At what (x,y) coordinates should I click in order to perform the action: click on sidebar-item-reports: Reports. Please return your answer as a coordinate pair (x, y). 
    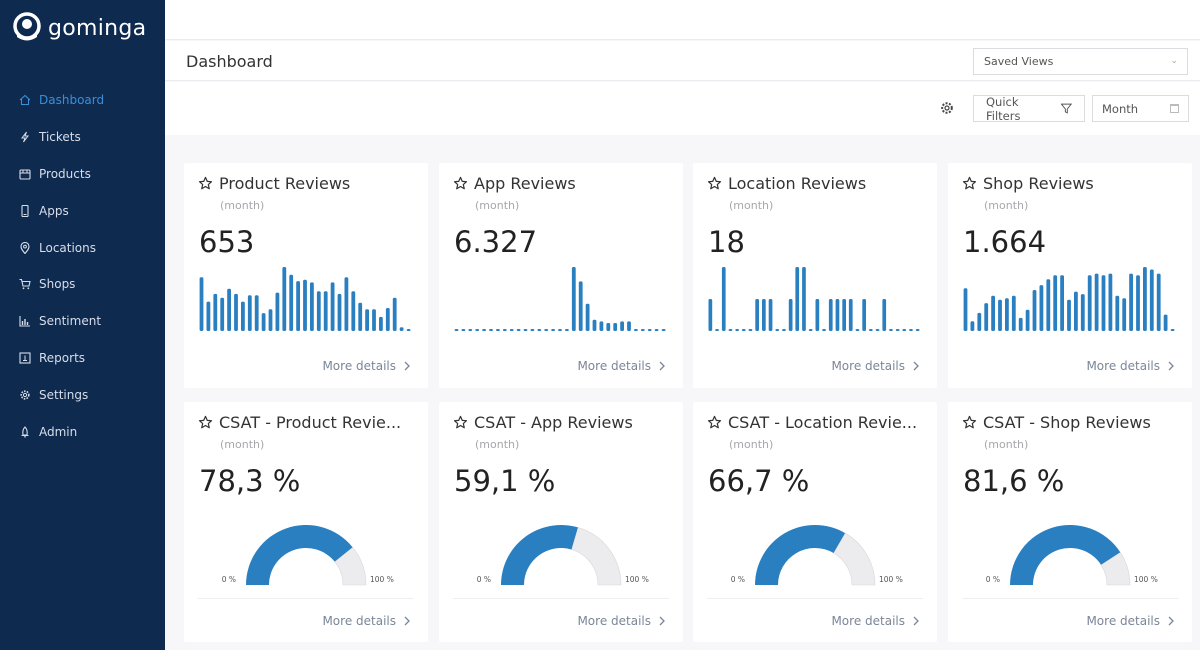
    Looking at the image, I should click on (82, 358).